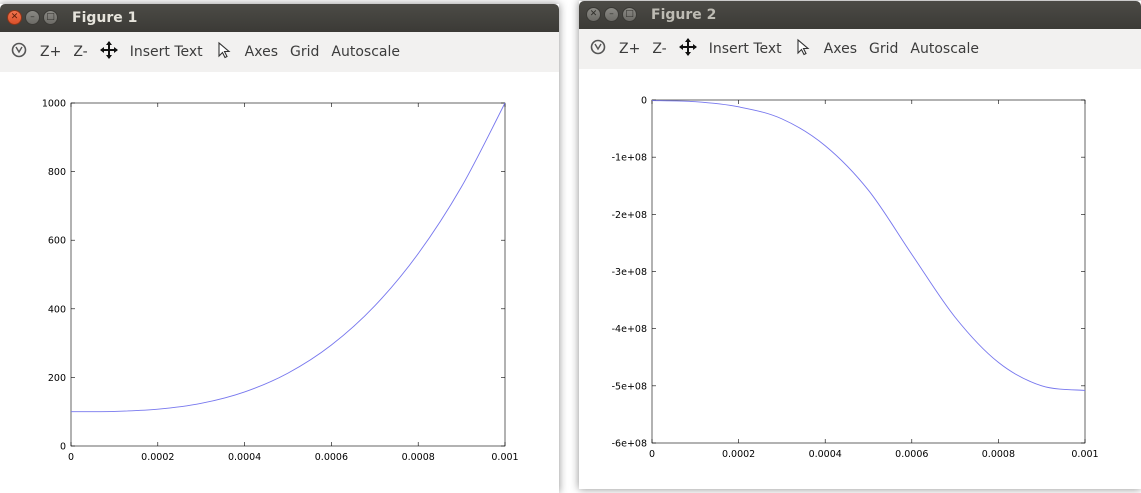  What do you see at coordinates (57, 309) in the screenshot?
I see `y-tick-label: 400` at bounding box center [57, 309].